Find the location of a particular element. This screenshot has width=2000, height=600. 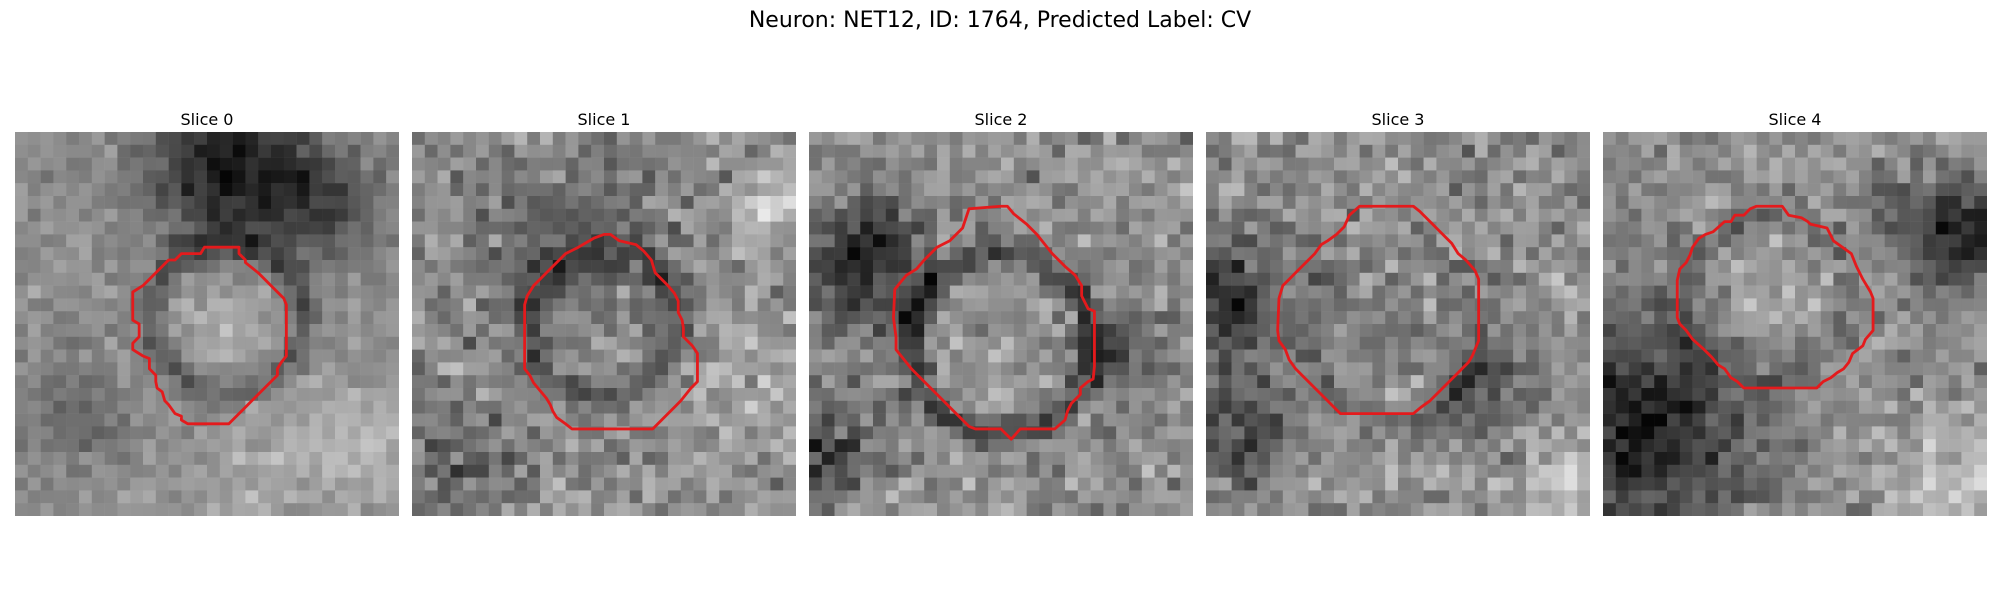

slice-title: Slice 2 is located at coordinates (1001, 119).